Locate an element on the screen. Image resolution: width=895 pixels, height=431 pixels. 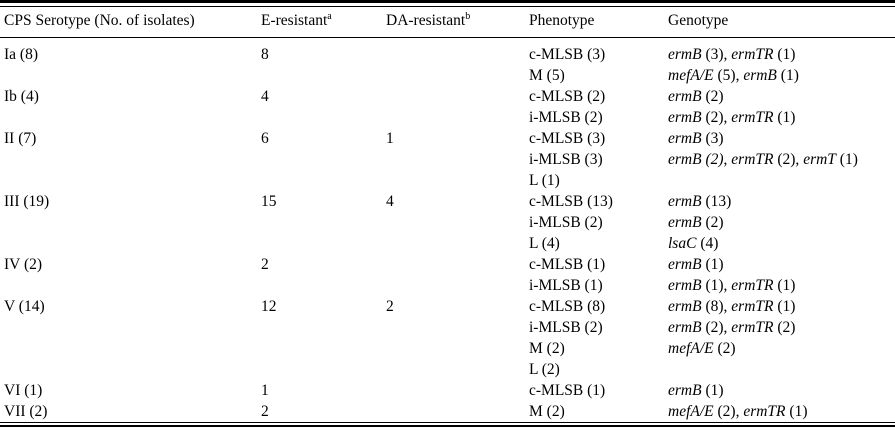
genotype-cell: lsaC (4) is located at coordinates (781, 243).